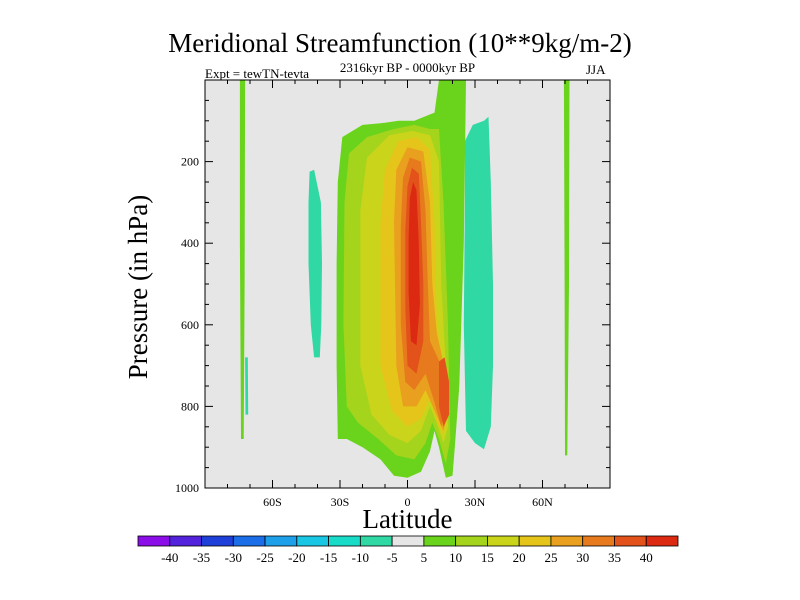 This screenshot has height=600, width=800. I want to click on chart-subtitle: 2316kyr BP - 0000kyr BP, so click(407, 67).